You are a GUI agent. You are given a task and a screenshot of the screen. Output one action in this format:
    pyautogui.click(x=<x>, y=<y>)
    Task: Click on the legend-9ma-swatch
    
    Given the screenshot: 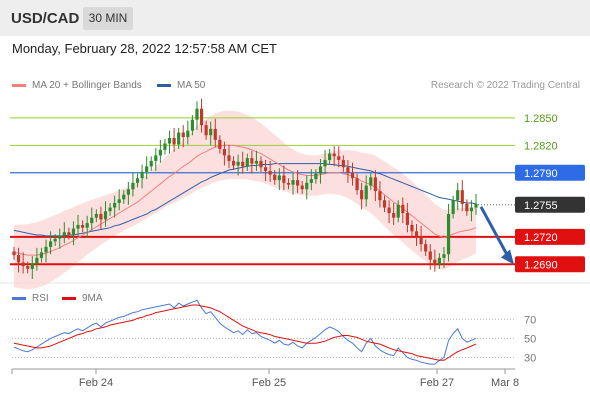 What is the action you would take?
    pyautogui.click(x=69, y=298)
    